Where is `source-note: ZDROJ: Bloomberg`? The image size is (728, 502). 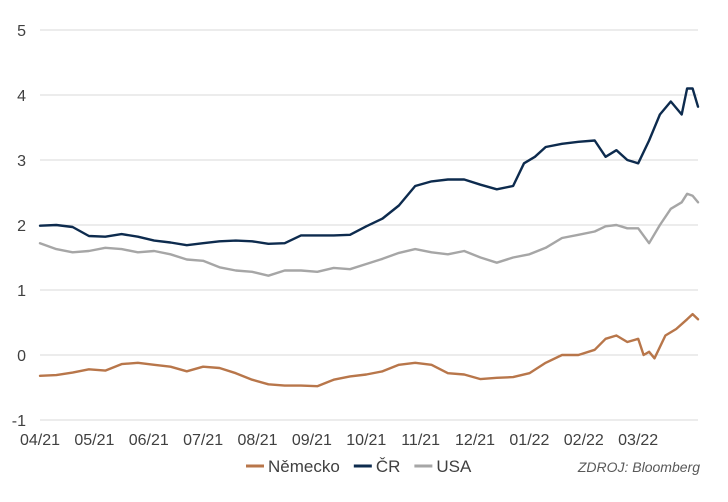 source-note: ZDROJ: Bloomberg is located at coordinates (638, 467).